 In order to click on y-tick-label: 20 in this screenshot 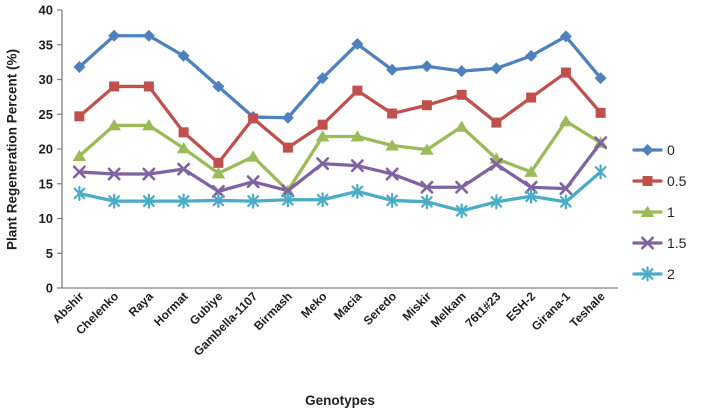, I will do `click(46, 149)`.